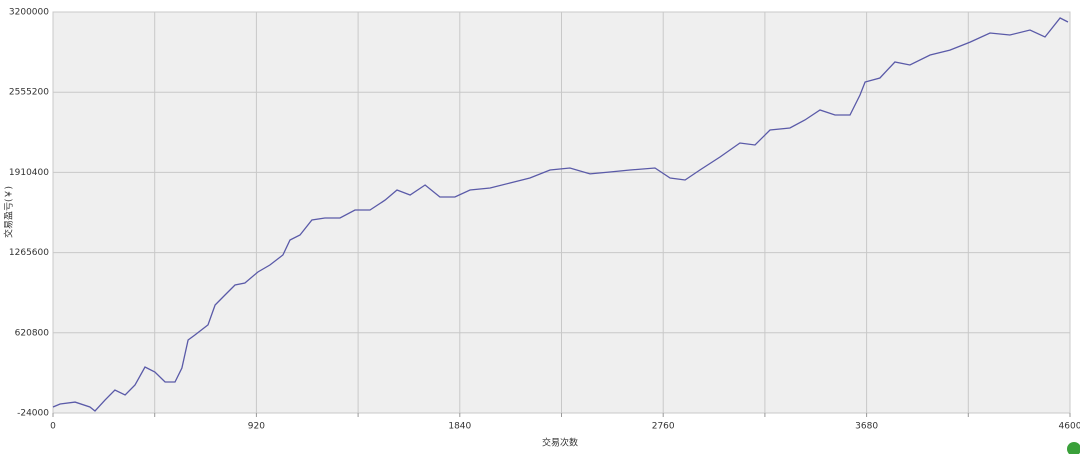  I want to click on y-tick-label: 1265600, so click(29, 253).